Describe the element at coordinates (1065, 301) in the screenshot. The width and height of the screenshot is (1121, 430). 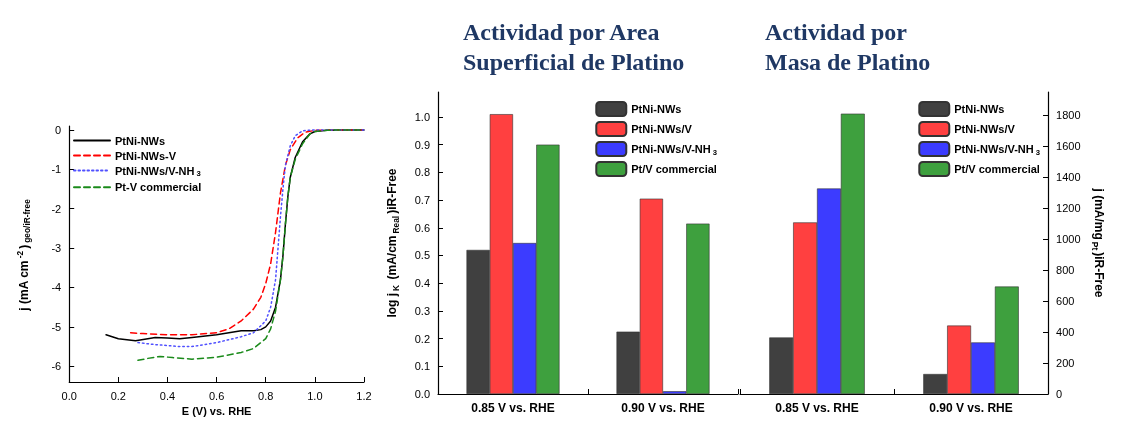
I see `y2-tick-label: 600` at that location.